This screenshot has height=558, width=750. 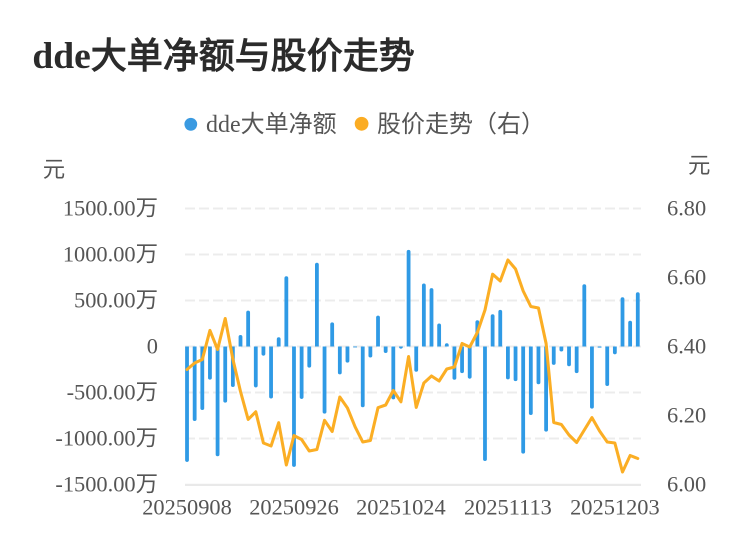 I want to click on svg-text: -500.00万, so click(x=112, y=391).